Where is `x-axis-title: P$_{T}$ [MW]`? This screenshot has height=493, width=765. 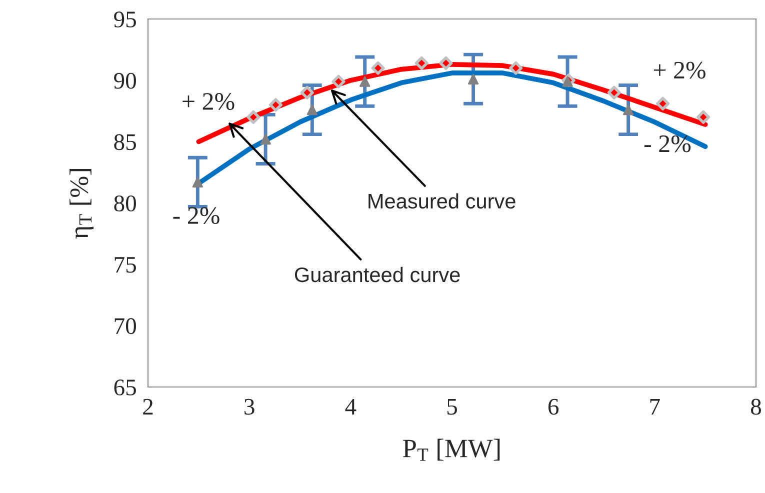 x-axis-title: P$_{T}$ [MW] is located at coordinates (451, 449).